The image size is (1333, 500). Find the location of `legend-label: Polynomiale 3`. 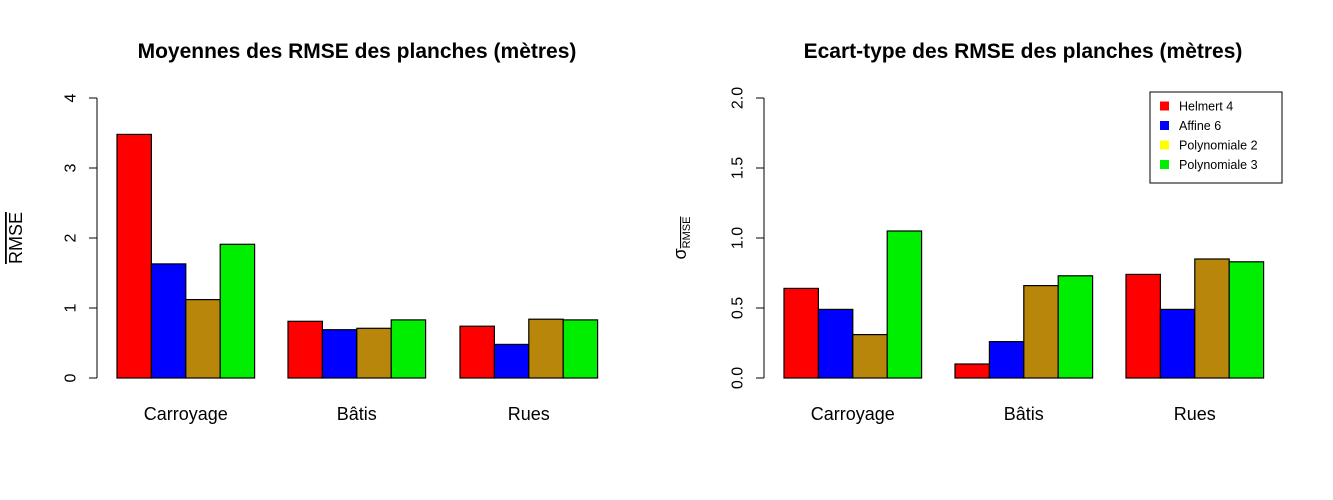

legend-label: Polynomiale 3 is located at coordinates (1218, 165).